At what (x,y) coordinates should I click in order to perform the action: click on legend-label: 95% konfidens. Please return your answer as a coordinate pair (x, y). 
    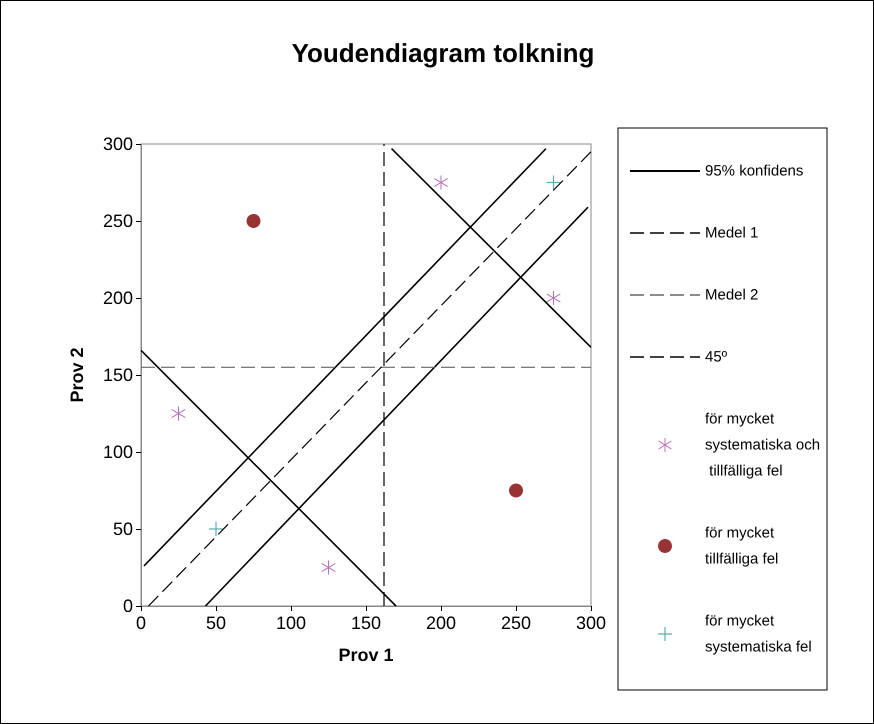
    Looking at the image, I should click on (754, 171).